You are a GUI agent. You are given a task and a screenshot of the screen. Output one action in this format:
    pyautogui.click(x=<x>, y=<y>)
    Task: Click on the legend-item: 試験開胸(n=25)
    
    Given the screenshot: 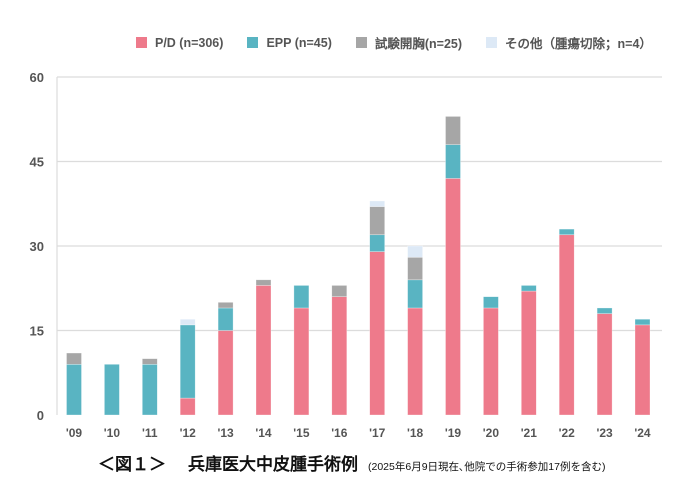 What is the action you would take?
    pyautogui.click(x=409, y=42)
    